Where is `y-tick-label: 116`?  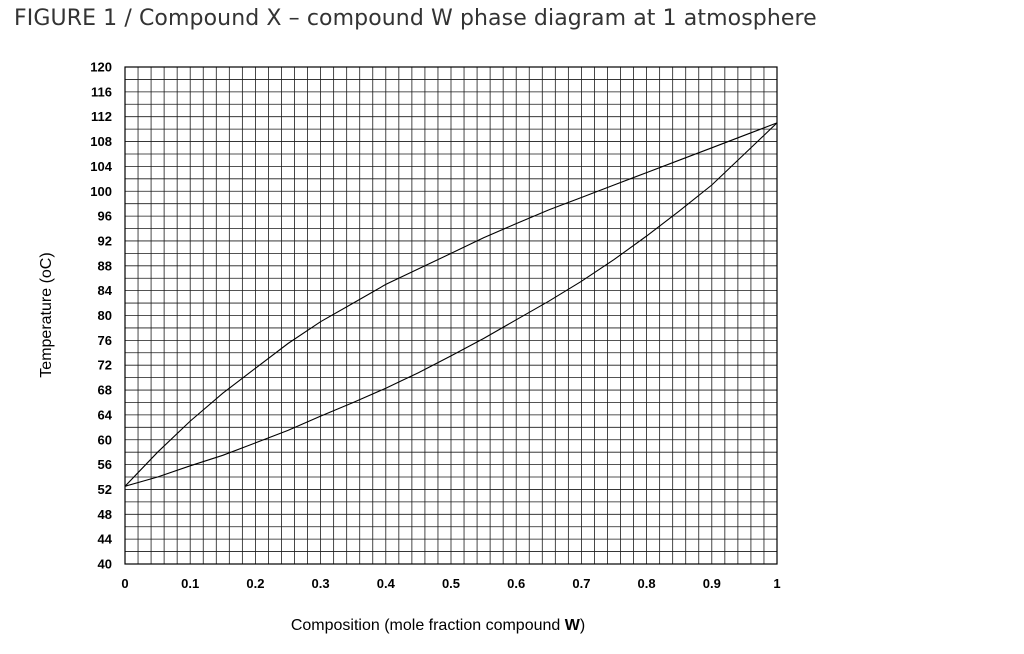 y-tick-label: 116 is located at coordinates (101, 91).